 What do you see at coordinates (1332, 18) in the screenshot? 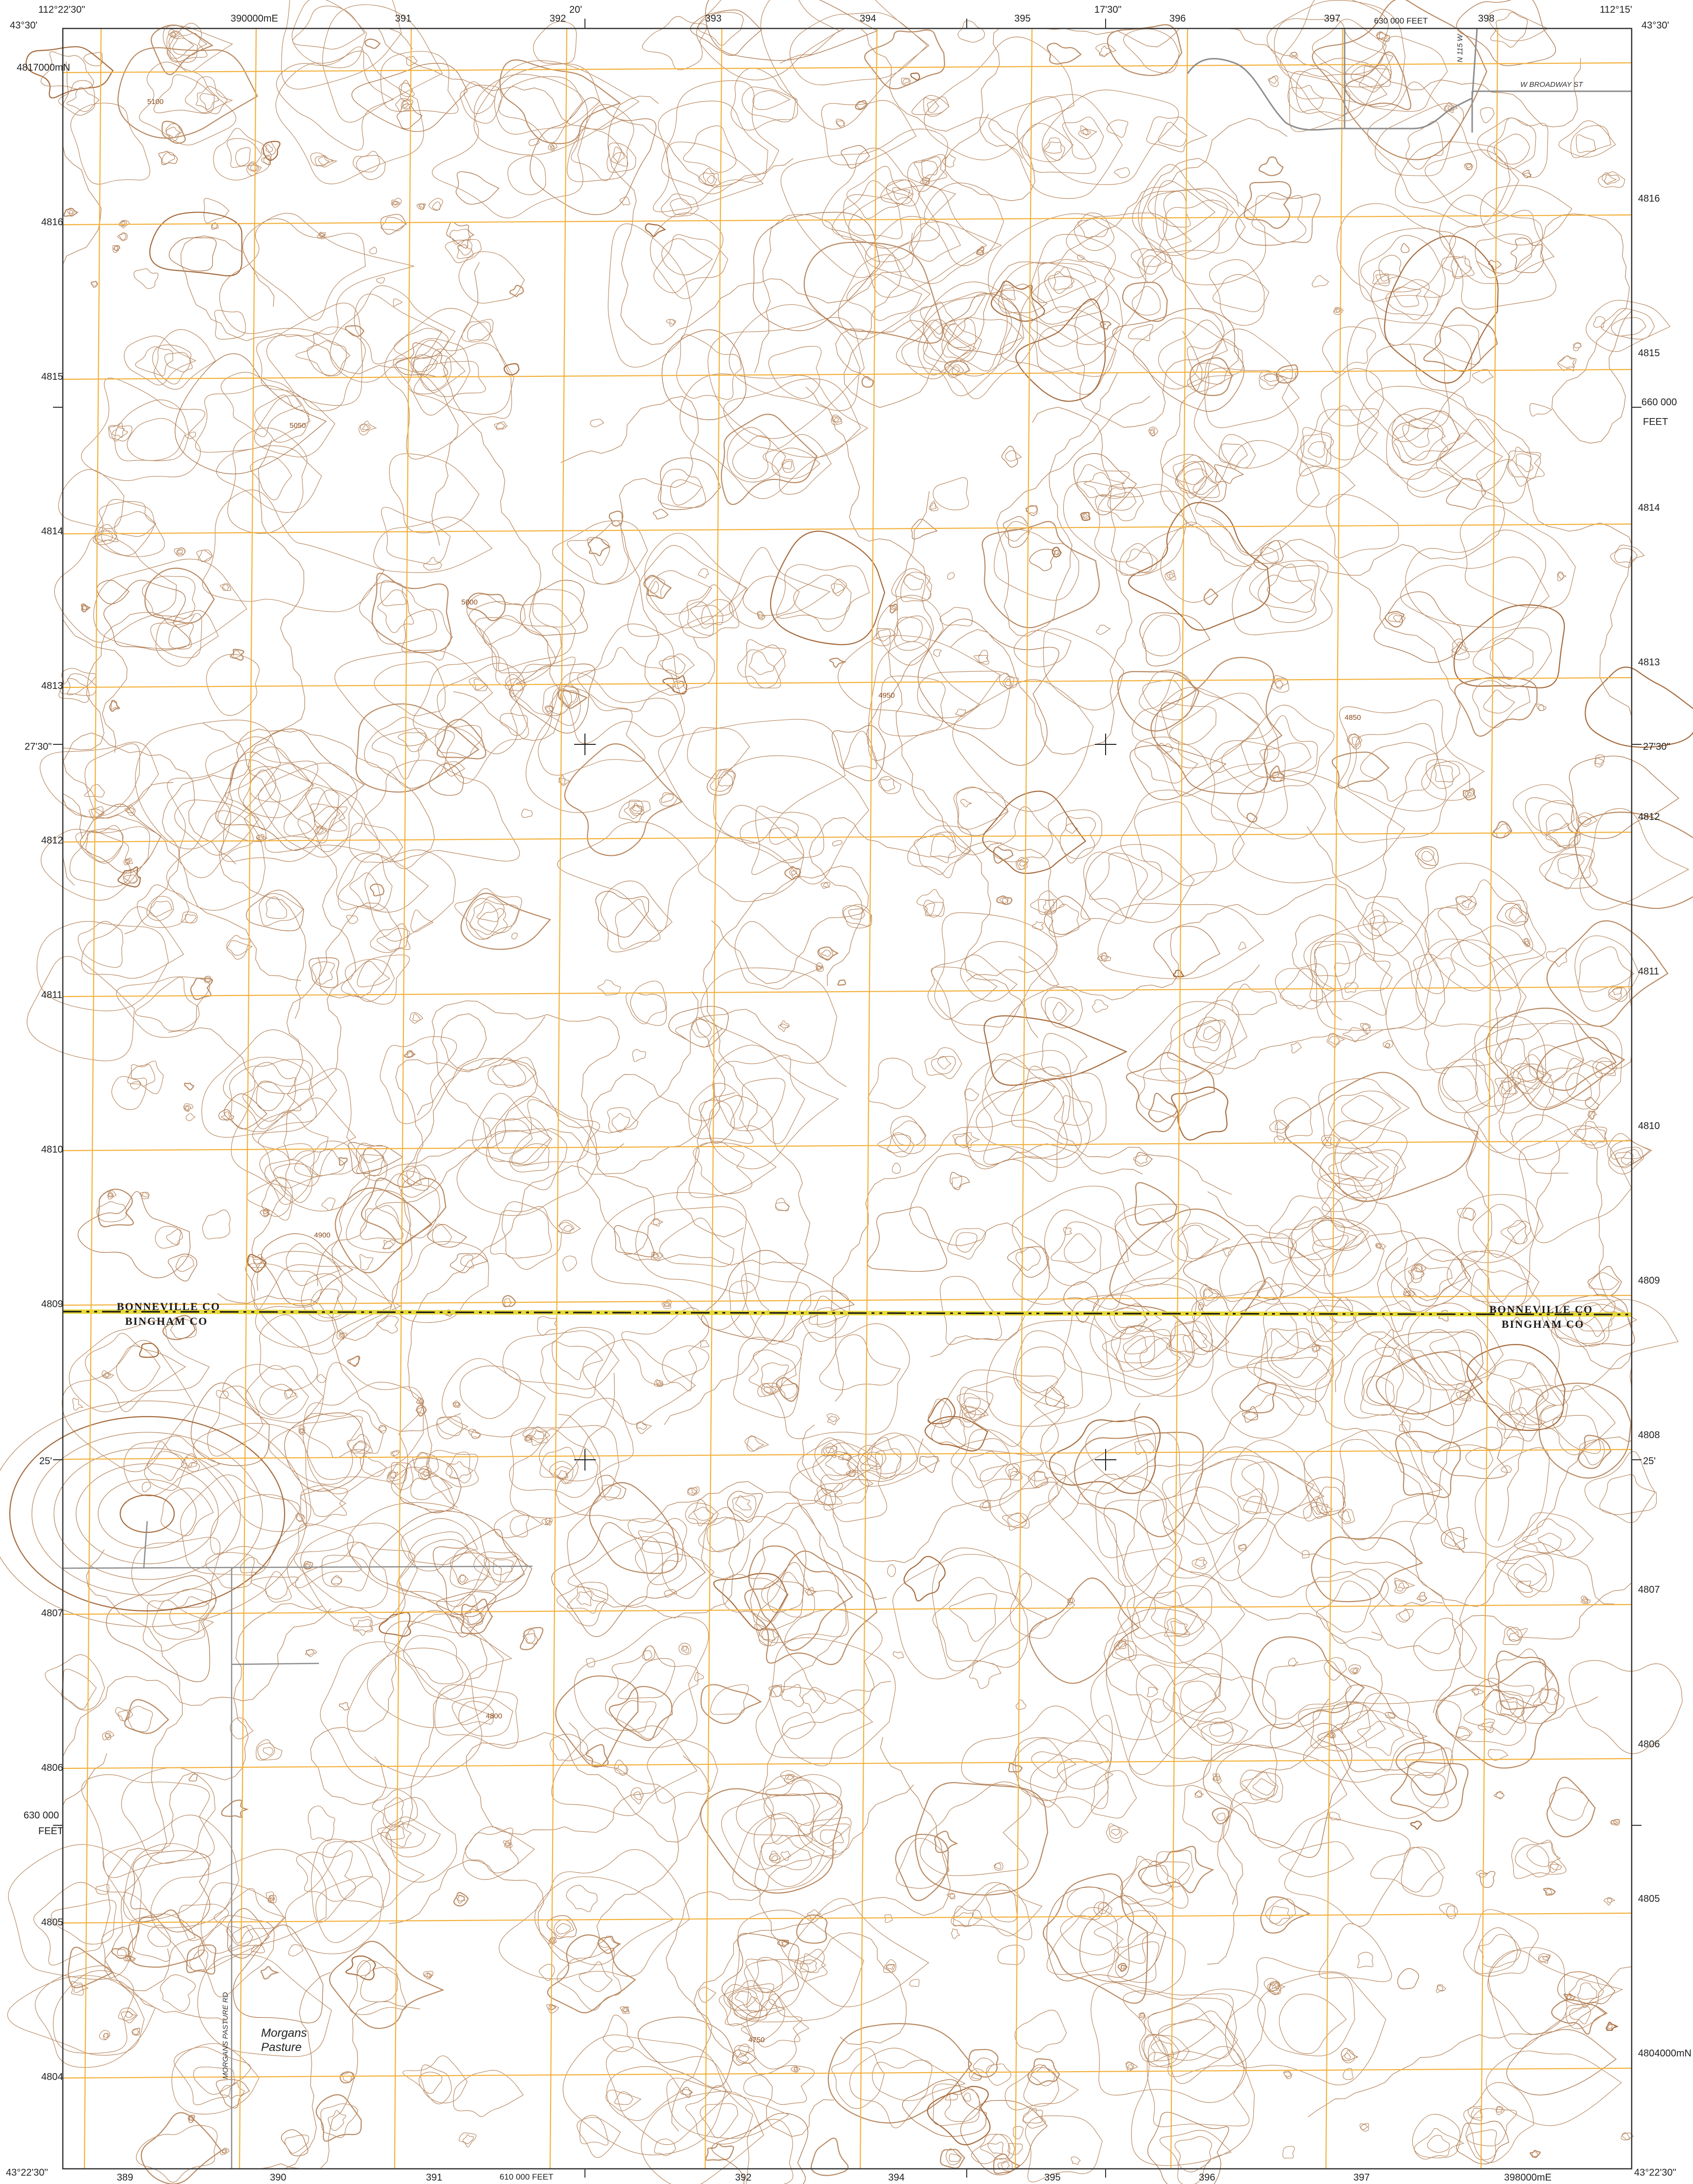
I see `easting-top-397: 397` at bounding box center [1332, 18].